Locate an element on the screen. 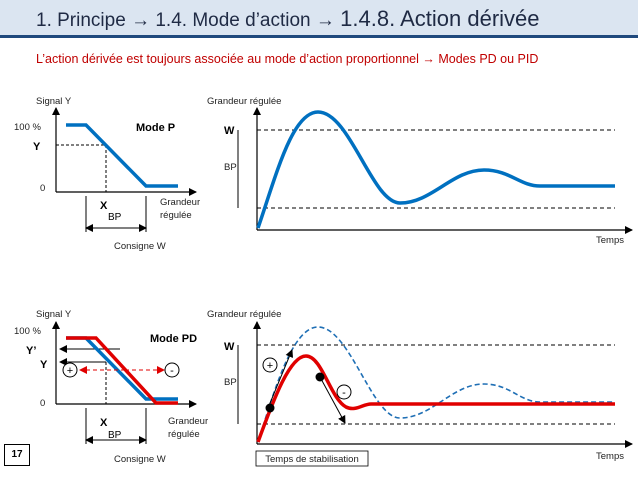 This screenshot has width=638, height=479. tl-p-curve is located at coordinates (122, 155).